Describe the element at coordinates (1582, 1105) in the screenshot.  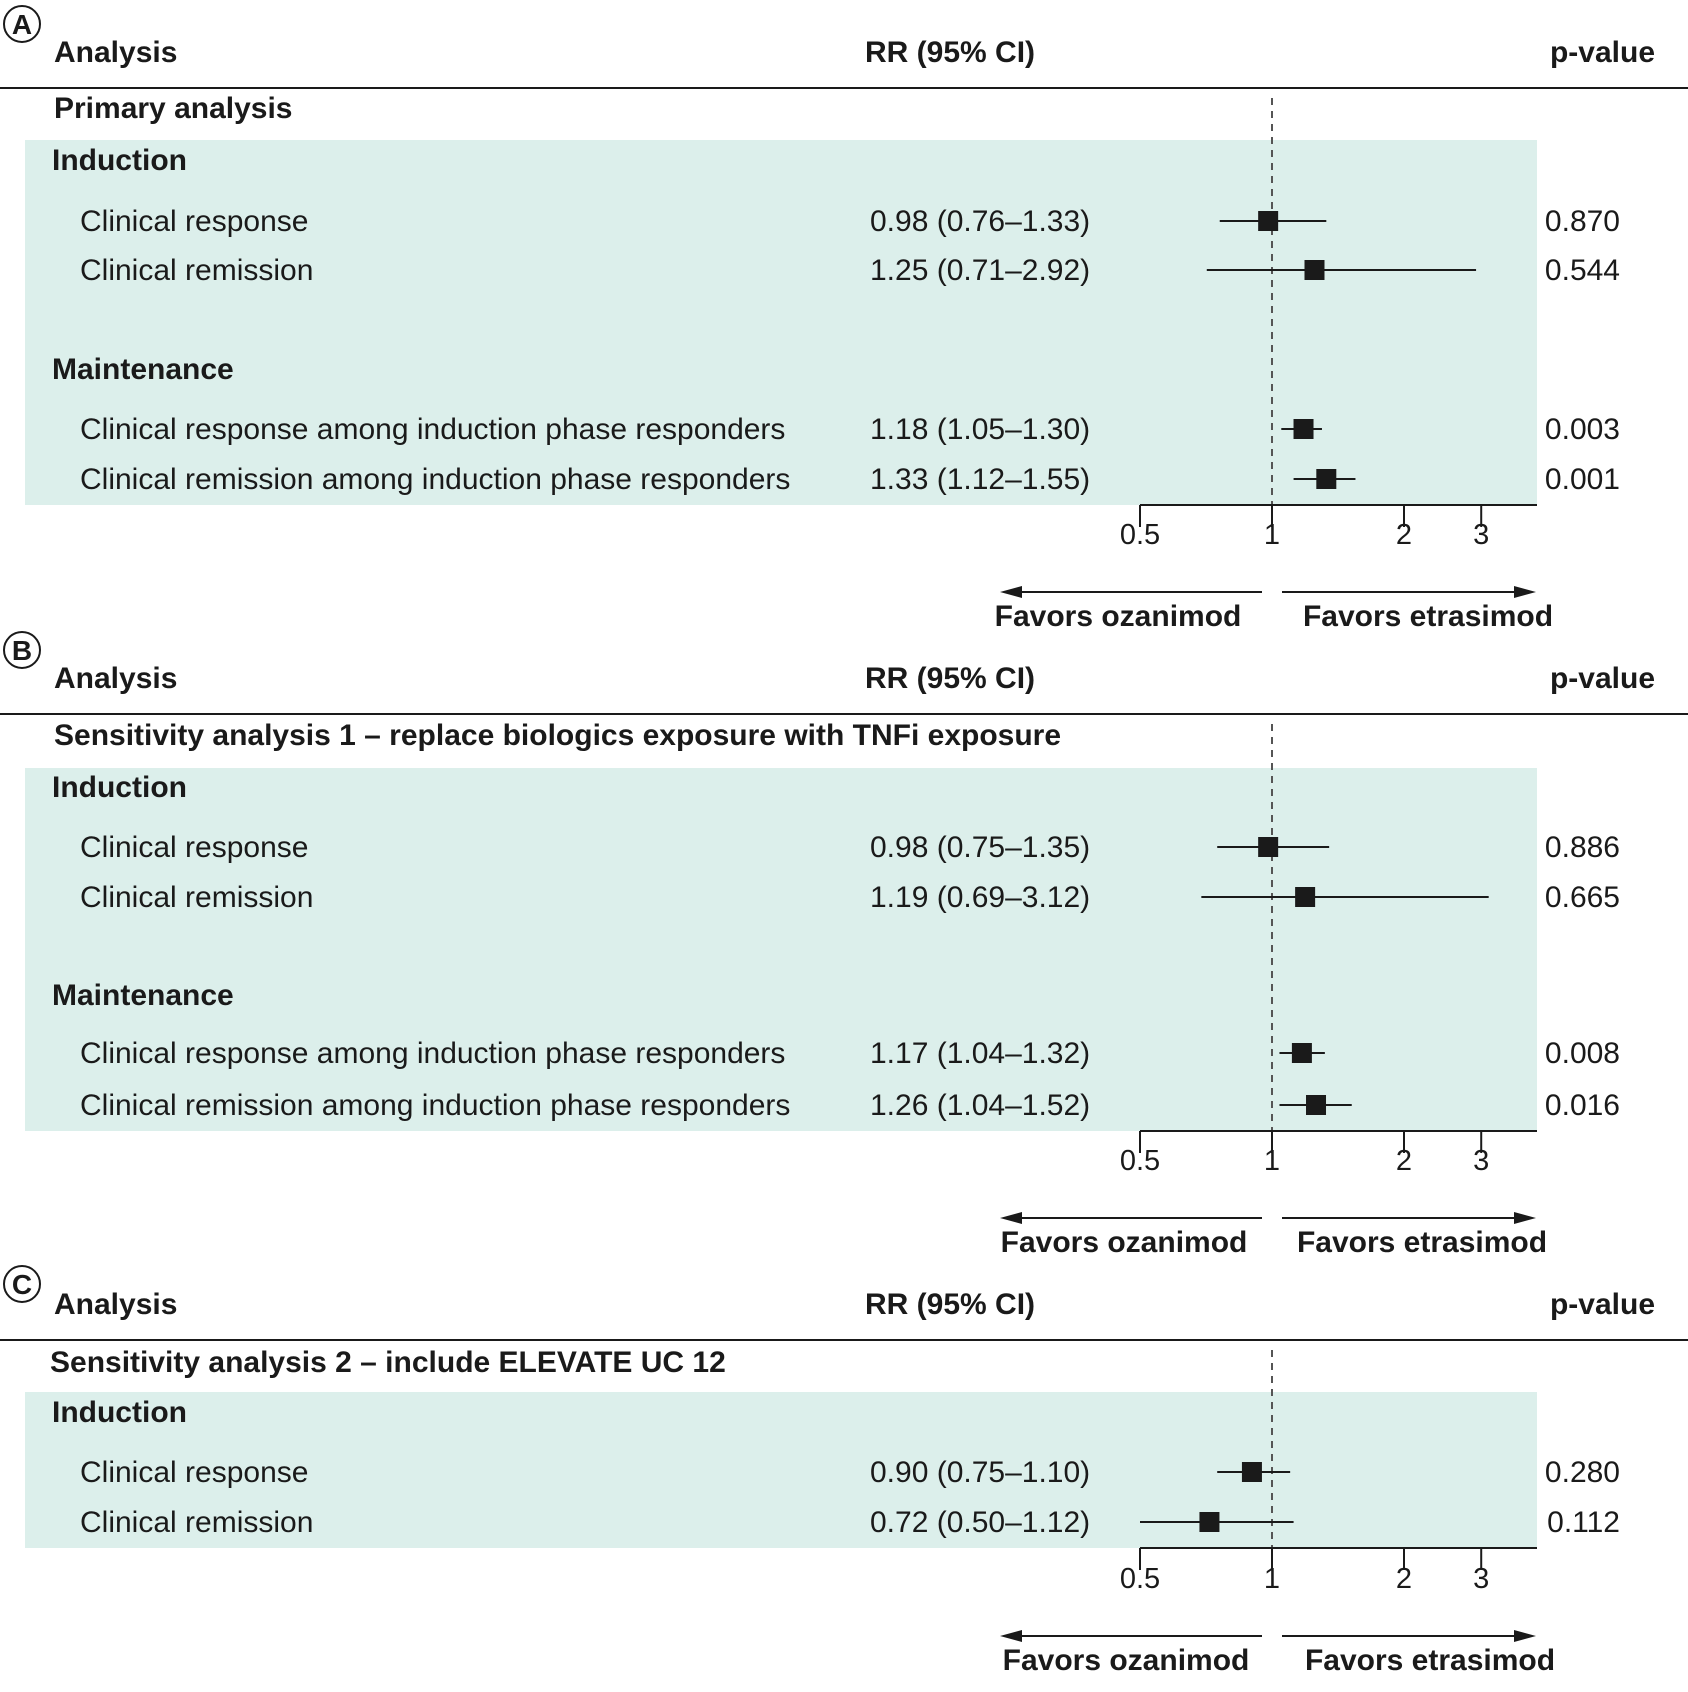
I see `row-pvalue: 0.016` at that location.